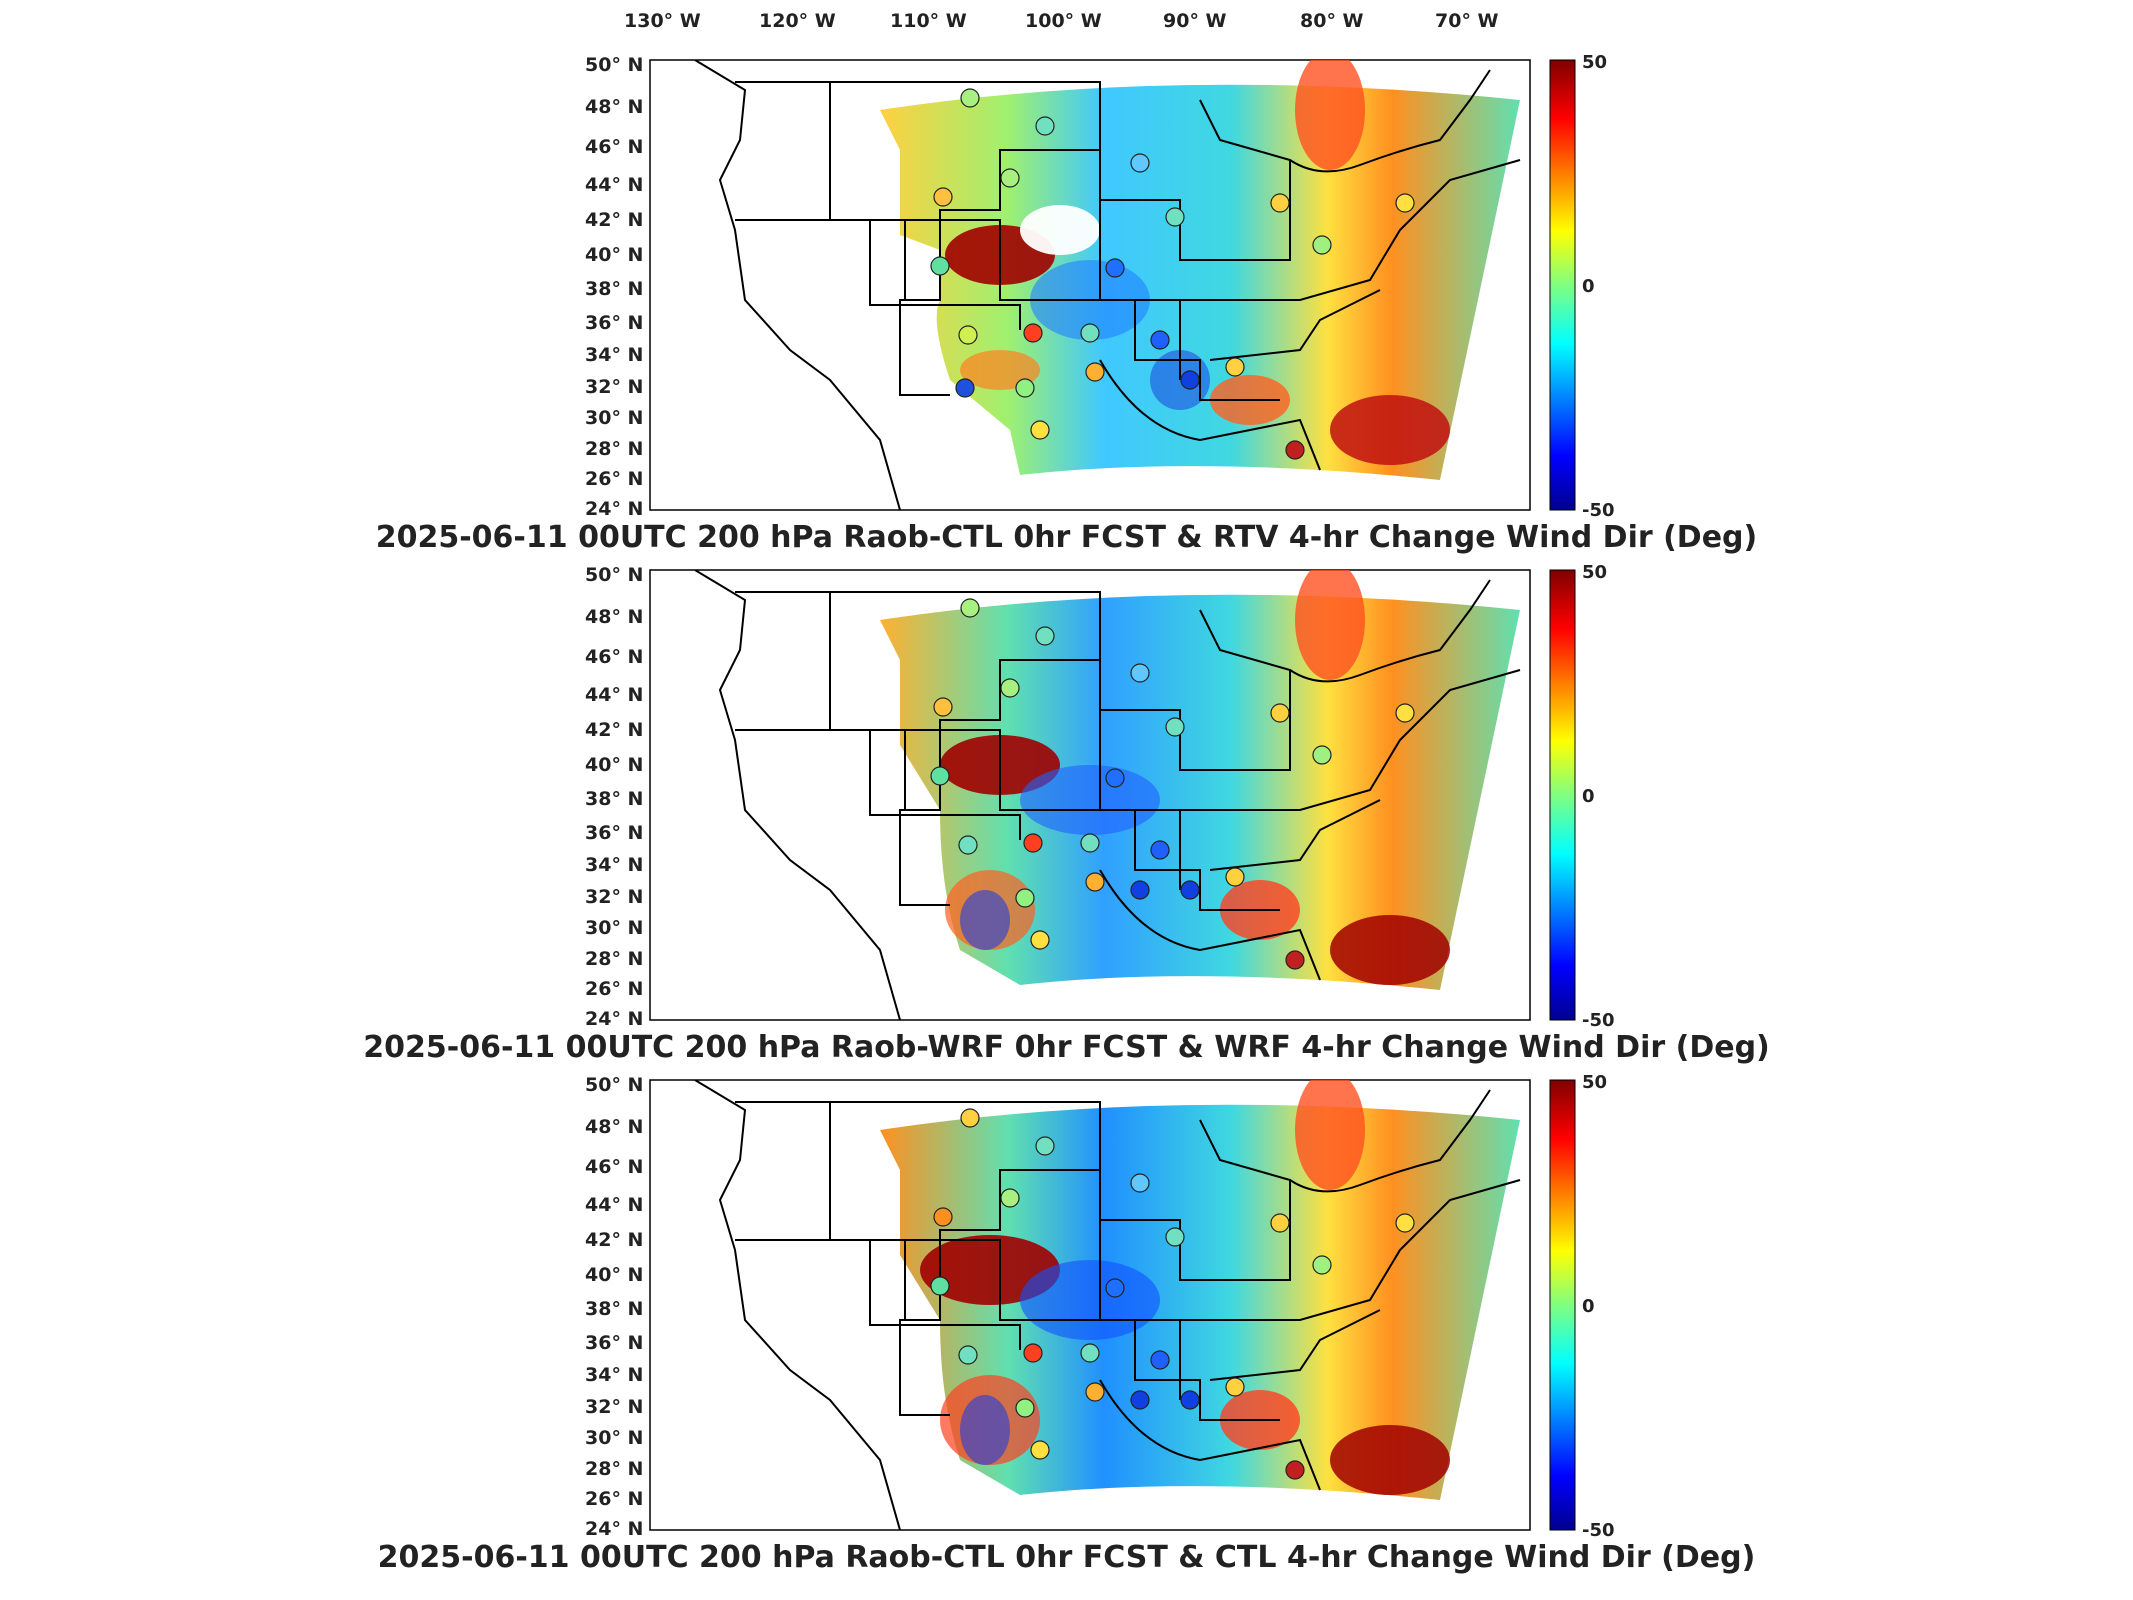 The image size is (2133, 1600). What do you see at coordinates (662, 21) in the screenshot?
I see `lon-label-130w: 130° W` at bounding box center [662, 21].